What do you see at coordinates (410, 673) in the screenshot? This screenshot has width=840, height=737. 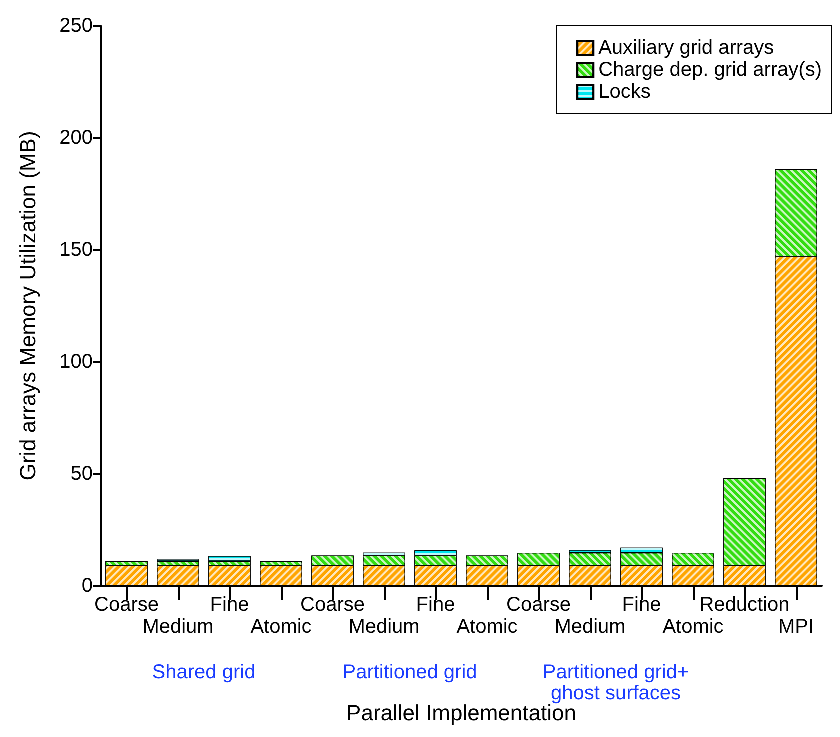 I see `text: Partitioned grid` at bounding box center [410, 673].